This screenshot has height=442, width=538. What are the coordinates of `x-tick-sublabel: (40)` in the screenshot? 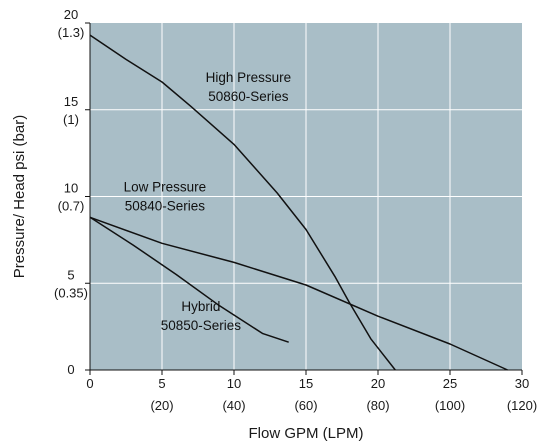 It's located at (233, 405).